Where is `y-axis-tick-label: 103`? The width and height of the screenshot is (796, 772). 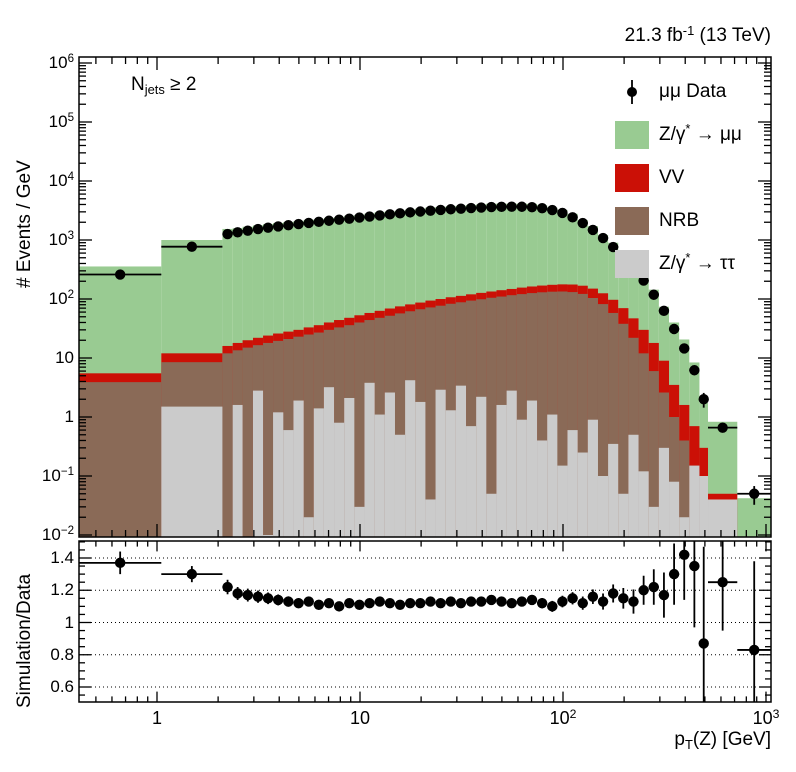
y-axis-tick-label: 103 is located at coordinates (61, 239).